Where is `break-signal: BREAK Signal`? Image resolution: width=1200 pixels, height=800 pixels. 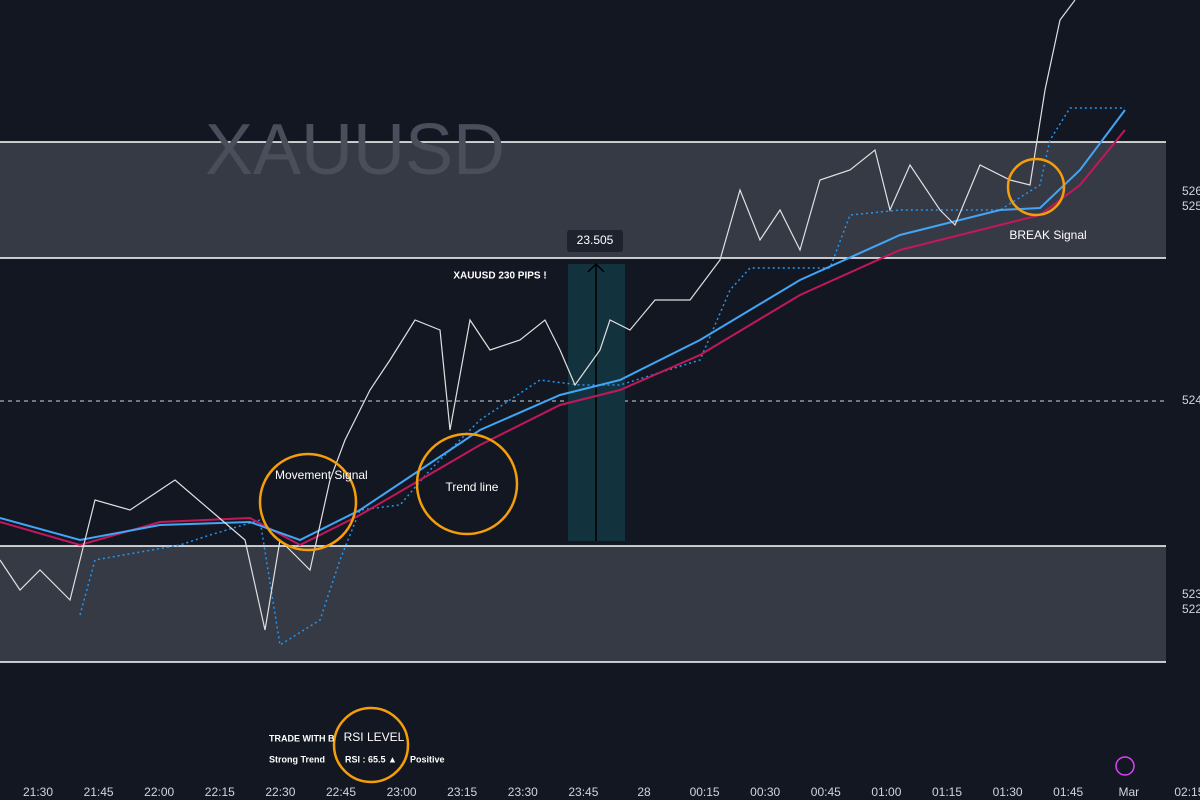 break-signal: BREAK Signal is located at coordinates (1047, 235).